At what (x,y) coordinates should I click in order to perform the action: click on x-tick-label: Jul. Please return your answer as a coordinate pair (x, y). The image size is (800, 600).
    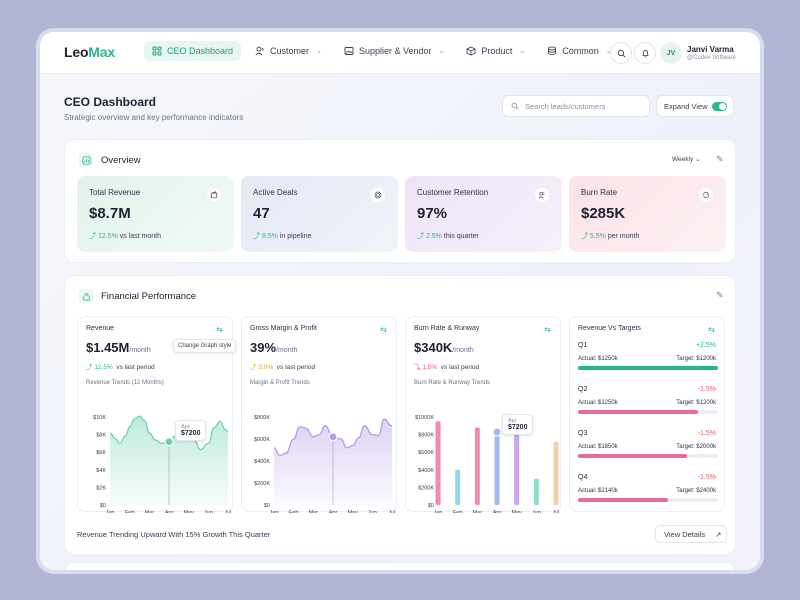
    Looking at the image, I should click on (555, 511).